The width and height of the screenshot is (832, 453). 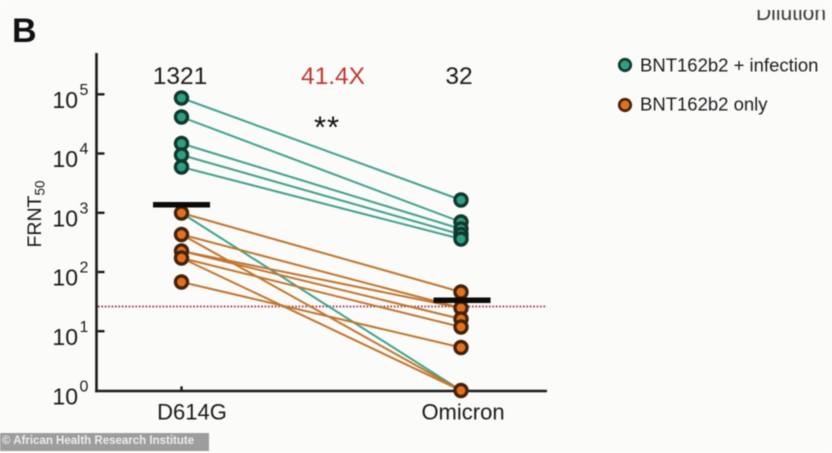 I want to click on svg-text: 4, so click(x=84, y=149).